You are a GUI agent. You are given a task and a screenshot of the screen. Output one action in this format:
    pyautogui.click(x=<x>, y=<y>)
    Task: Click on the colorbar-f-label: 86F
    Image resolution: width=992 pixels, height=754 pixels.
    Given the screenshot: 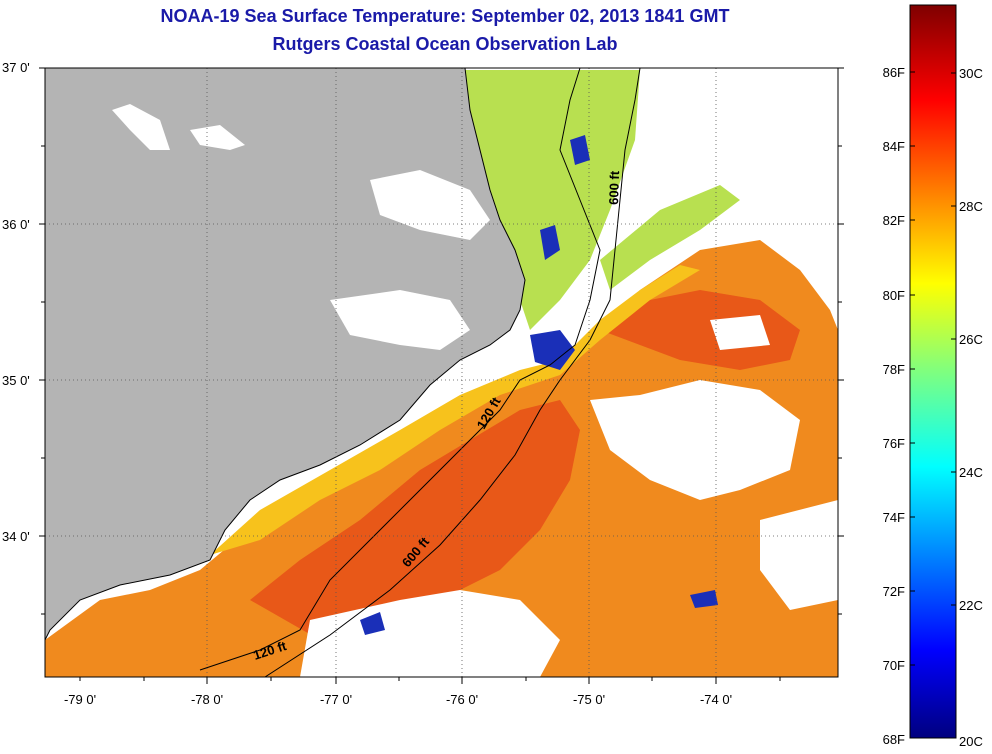 What is the action you would take?
    pyautogui.click(x=894, y=72)
    